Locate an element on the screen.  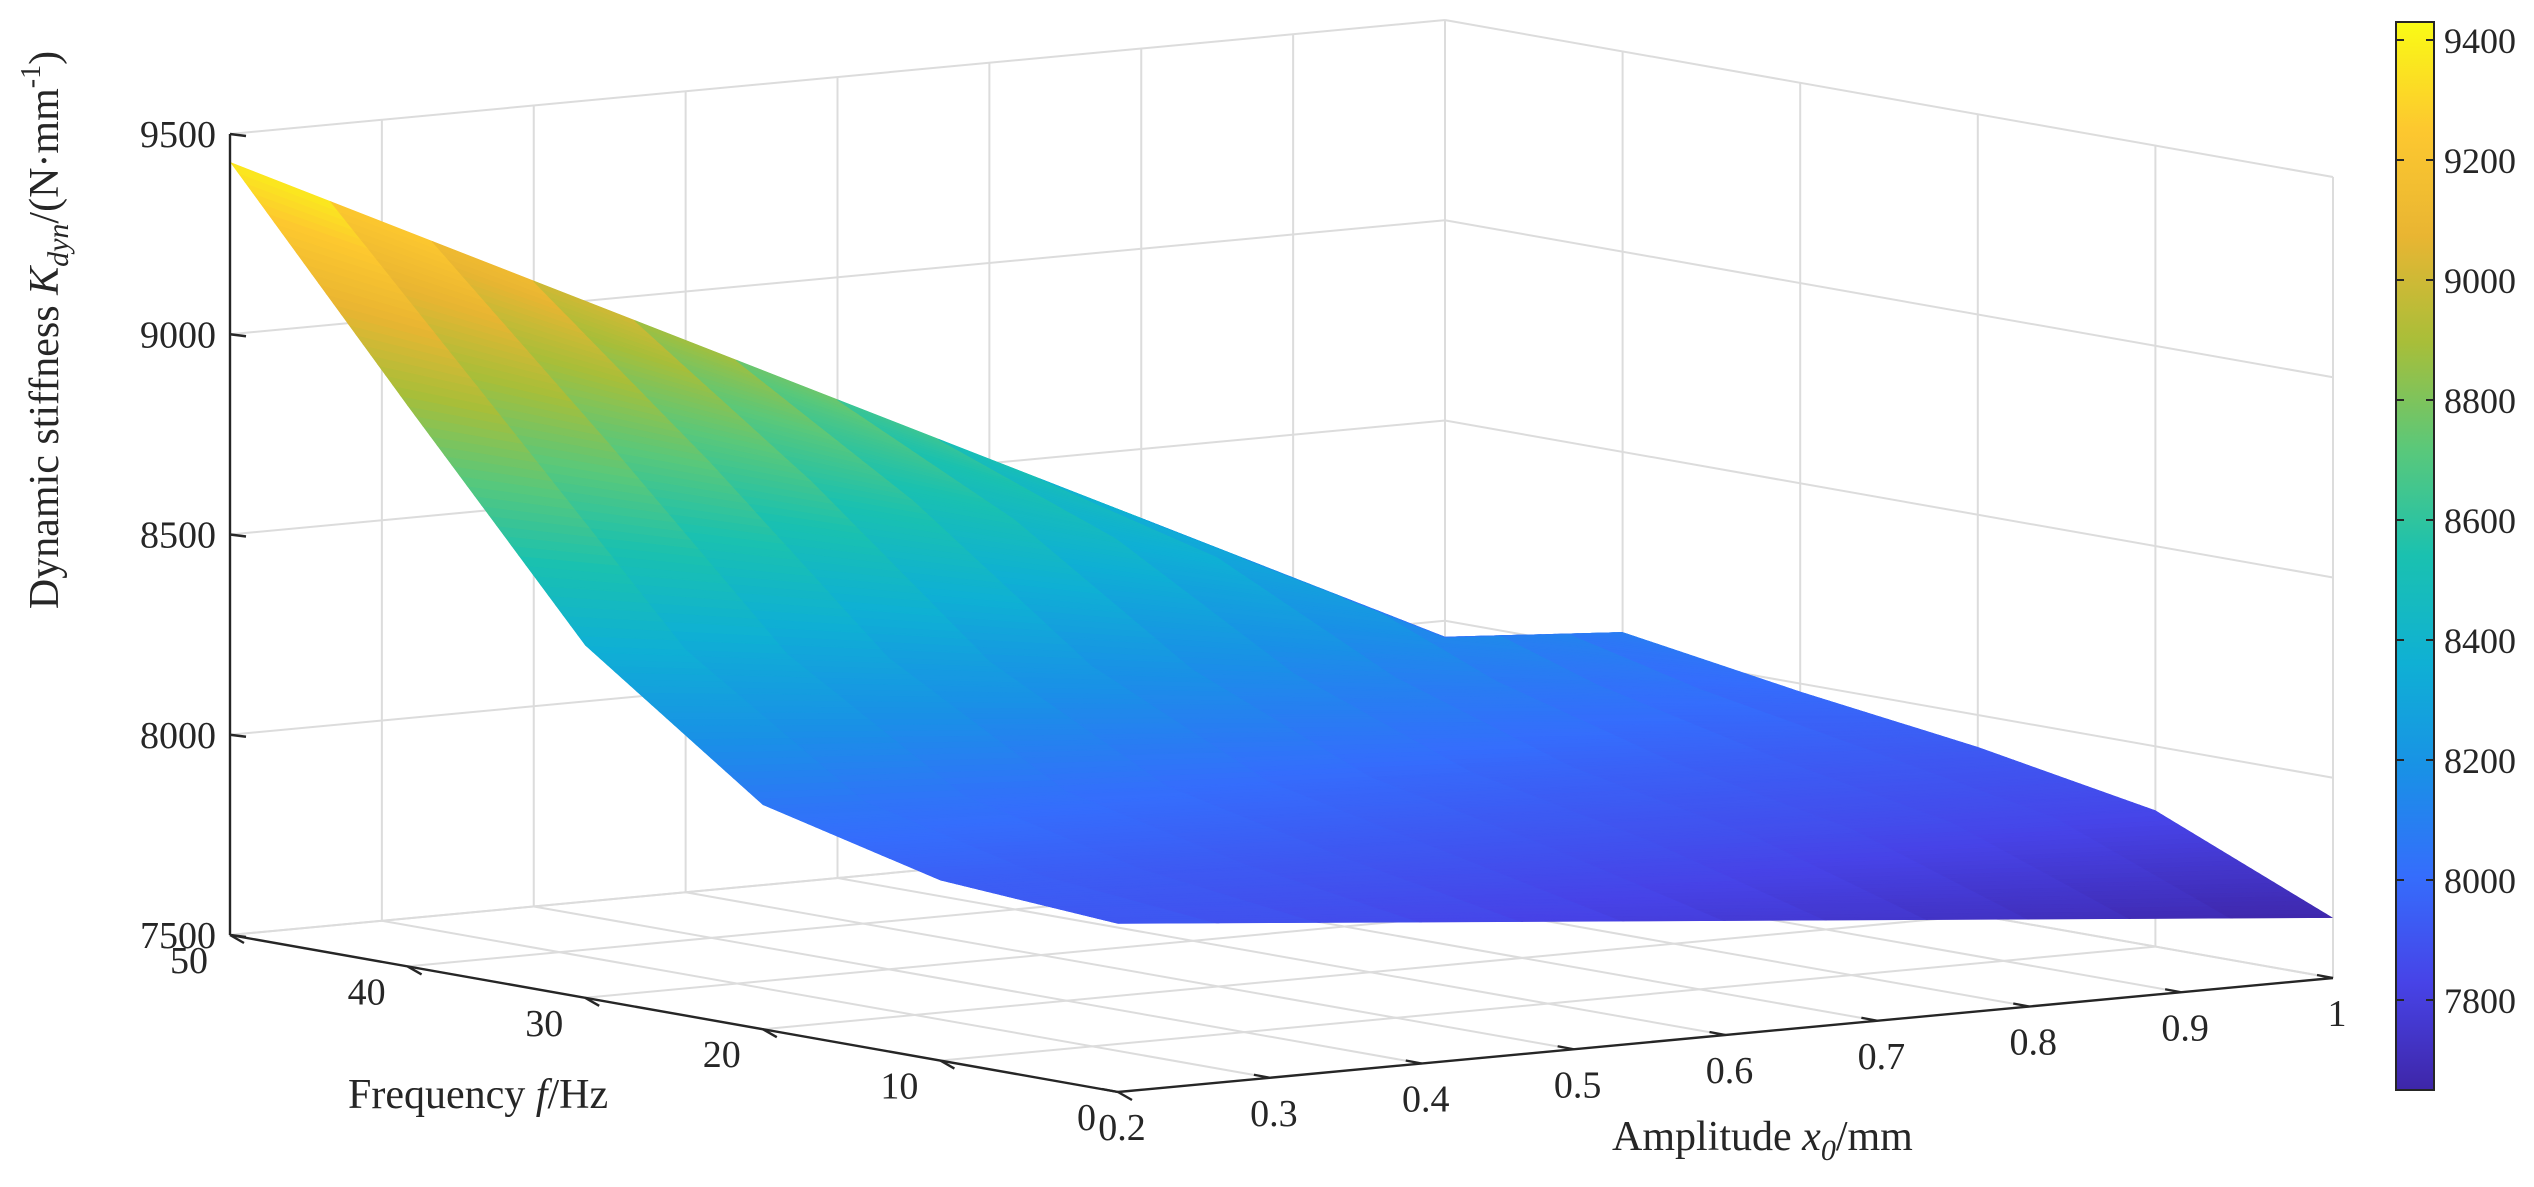
y-axis-line is located at coordinates (674, 1013).